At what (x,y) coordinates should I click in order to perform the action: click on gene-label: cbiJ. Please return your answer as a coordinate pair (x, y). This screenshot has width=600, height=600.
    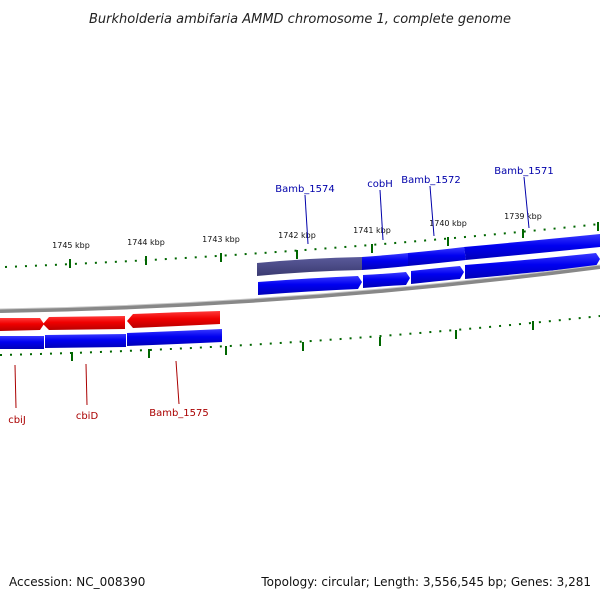
    Looking at the image, I should click on (17, 420).